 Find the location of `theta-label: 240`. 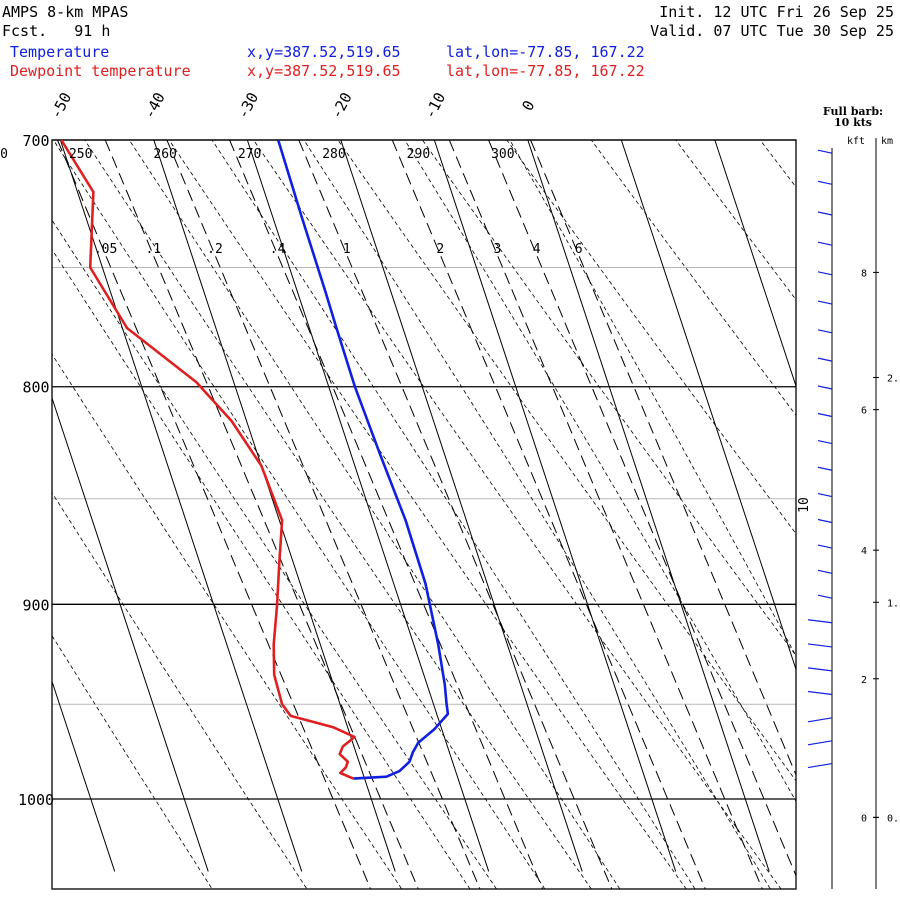

theta-label: 240 is located at coordinates (4, 154).